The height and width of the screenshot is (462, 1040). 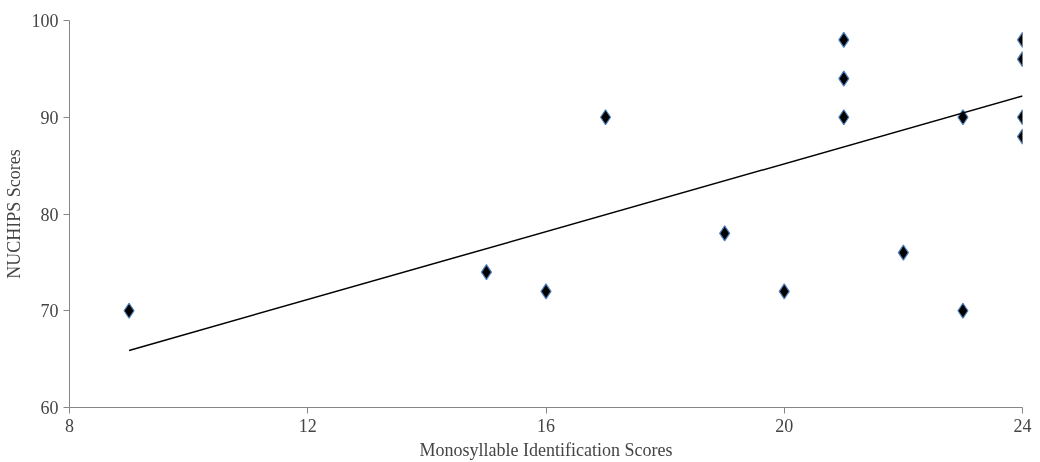 I want to click on y-tick-label: 70, so click(x=49, y=311).